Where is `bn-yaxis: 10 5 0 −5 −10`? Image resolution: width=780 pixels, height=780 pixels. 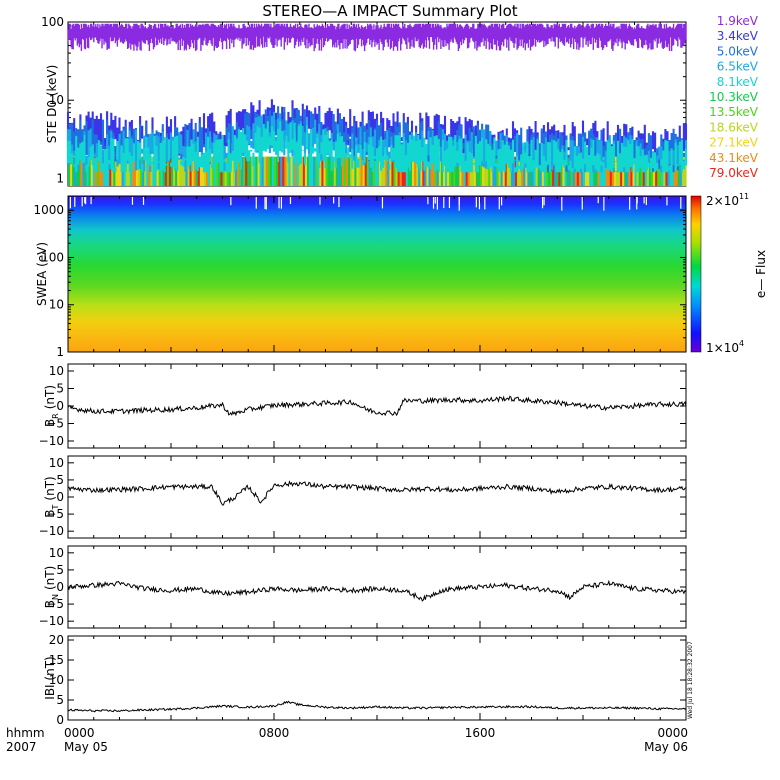 bn-yaxis: 10 5 0 −5 −10 is located at coordinates (363, 587).